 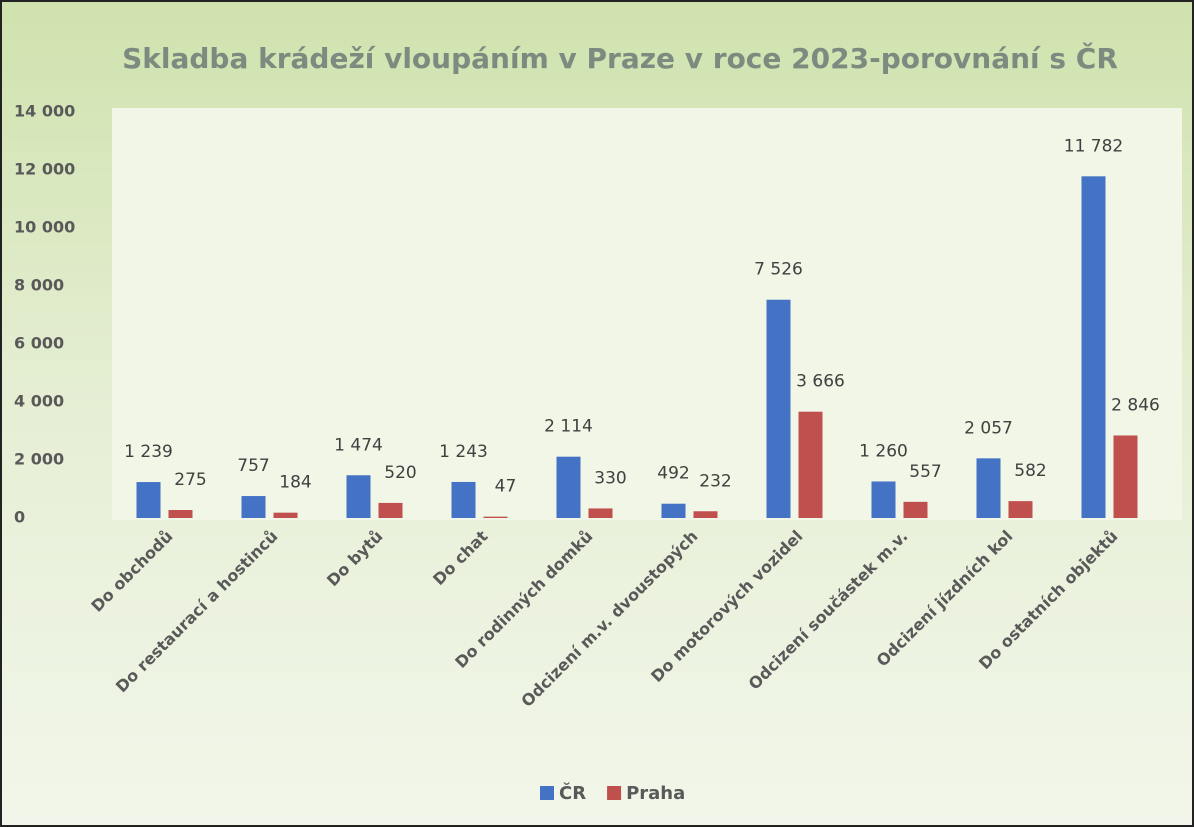 What do you see at coordinates (778, 270) in the screenshot?
I see `data-label: 7 526` at bounding box center [778, 270].